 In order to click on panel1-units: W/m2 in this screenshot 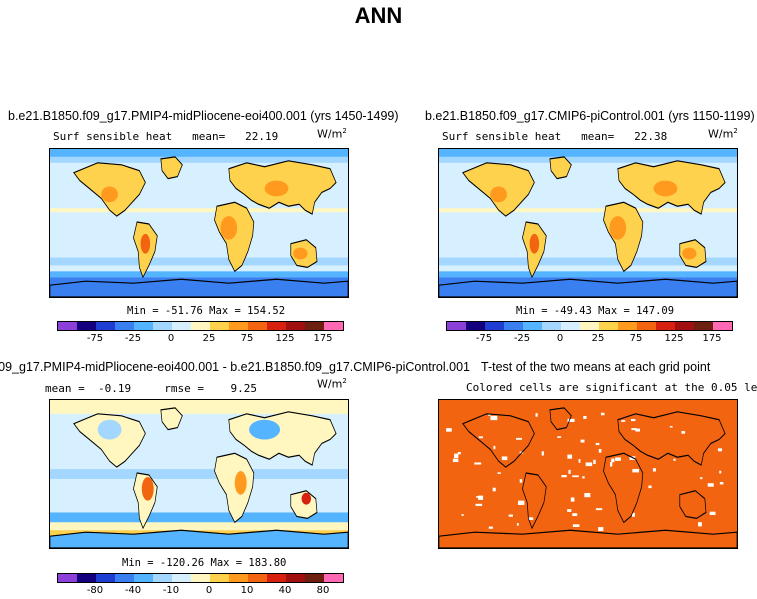, I will do `click(332, 134)`.